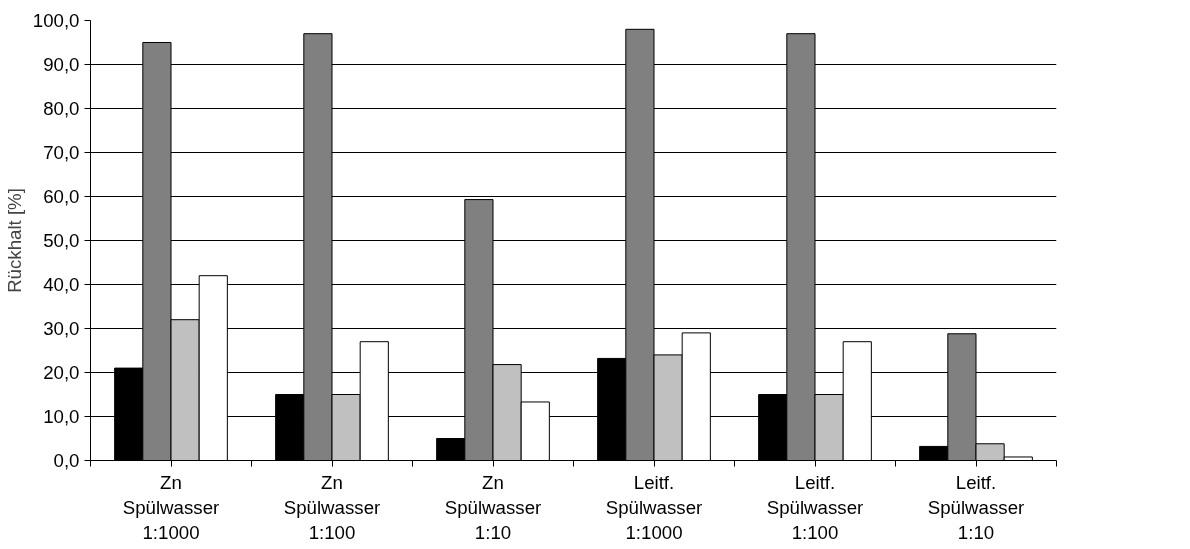 This screenshot has width=1190, height=549. Describe the element at coordinates (332, 507) in the screenshot. I see `x-tick-label: Zn Spülwasser 1:100` at that location.